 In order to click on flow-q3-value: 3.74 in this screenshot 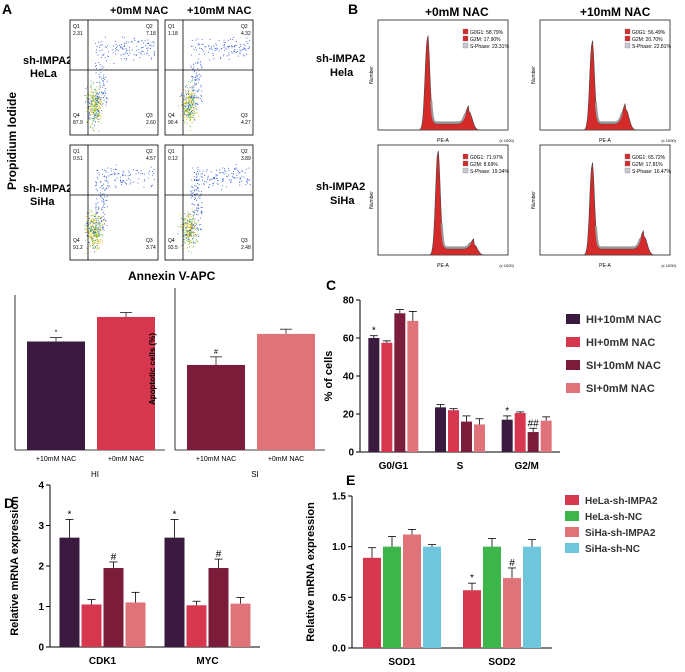, I will do `click(151, 248)`.